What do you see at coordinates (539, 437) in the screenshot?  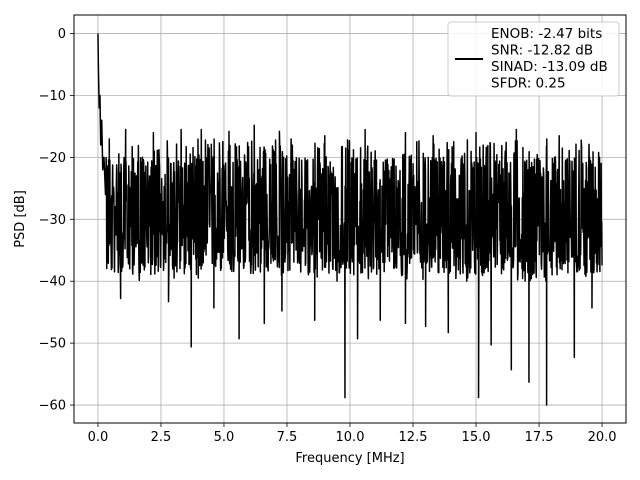 I see `x-tick-label: 17.5` at bounding box center [539, 437].